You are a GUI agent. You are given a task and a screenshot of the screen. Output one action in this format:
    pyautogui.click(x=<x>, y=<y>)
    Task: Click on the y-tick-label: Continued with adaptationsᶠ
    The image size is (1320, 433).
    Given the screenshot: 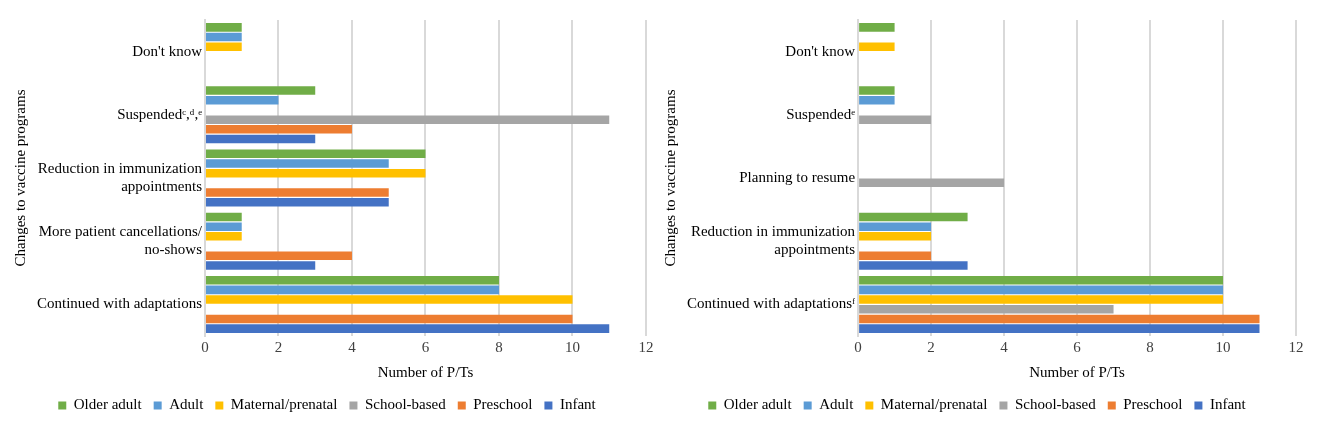 What is the action you would take?
    pyautogui.click(x=771, y=303)
    